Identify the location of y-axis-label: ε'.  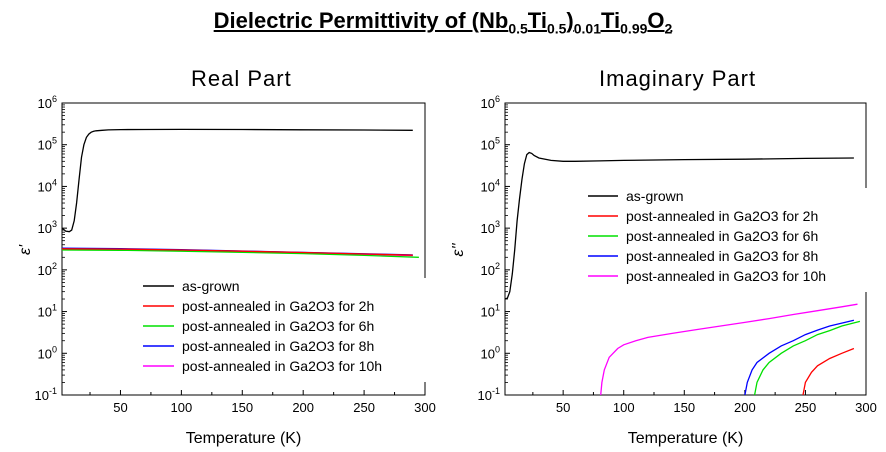
(25, 249).